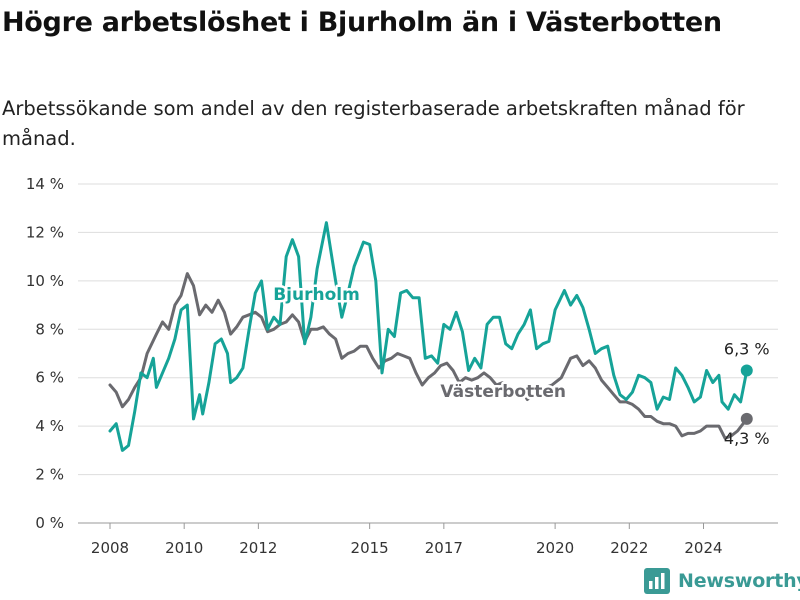 Image resolution: width=800 pixels, height=600 pixels. What do you see at coordinates (184, 548) in the screenshot?
I see `x-tick-label: 2010` at bounding box center [184, 548].